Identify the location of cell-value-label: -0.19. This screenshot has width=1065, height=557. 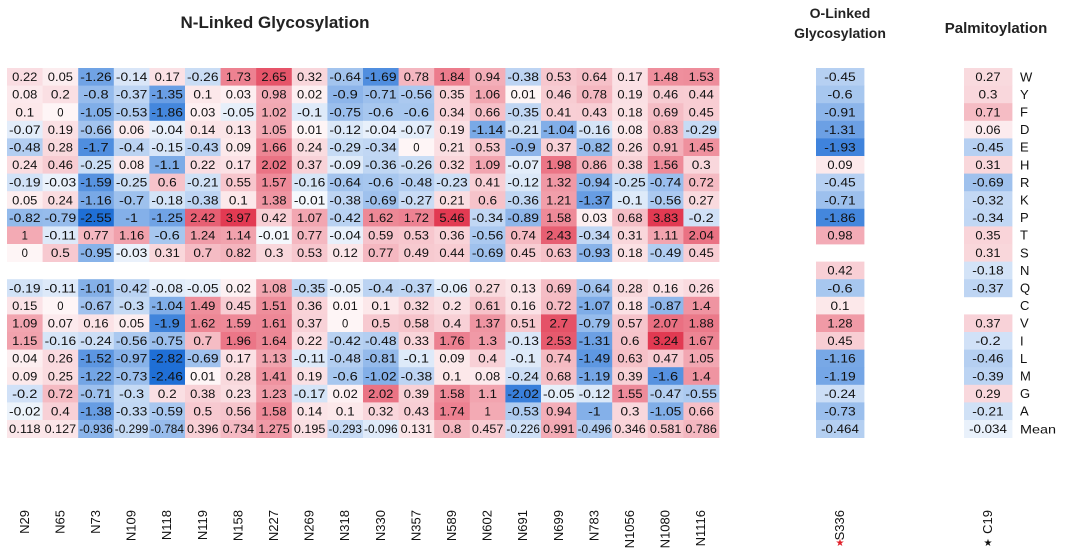
(25, 183).